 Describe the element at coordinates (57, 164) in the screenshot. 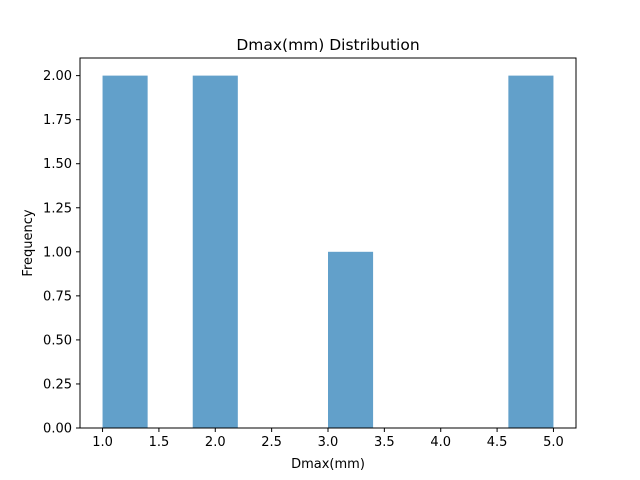

I see `y-tick-label: 1.50` at that location.